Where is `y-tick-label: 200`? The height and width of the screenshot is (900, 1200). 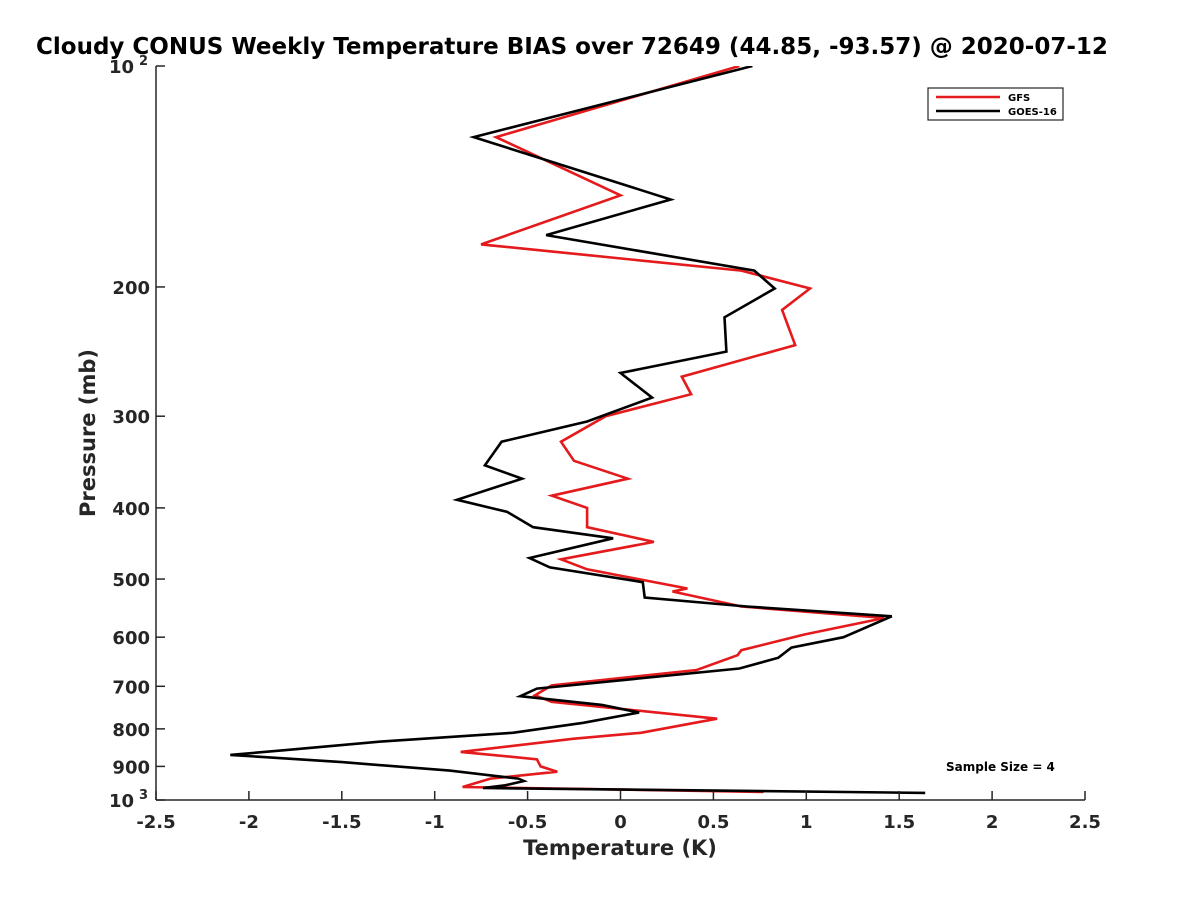 y-tick-label: 200 is located at coordinates (131, 288).